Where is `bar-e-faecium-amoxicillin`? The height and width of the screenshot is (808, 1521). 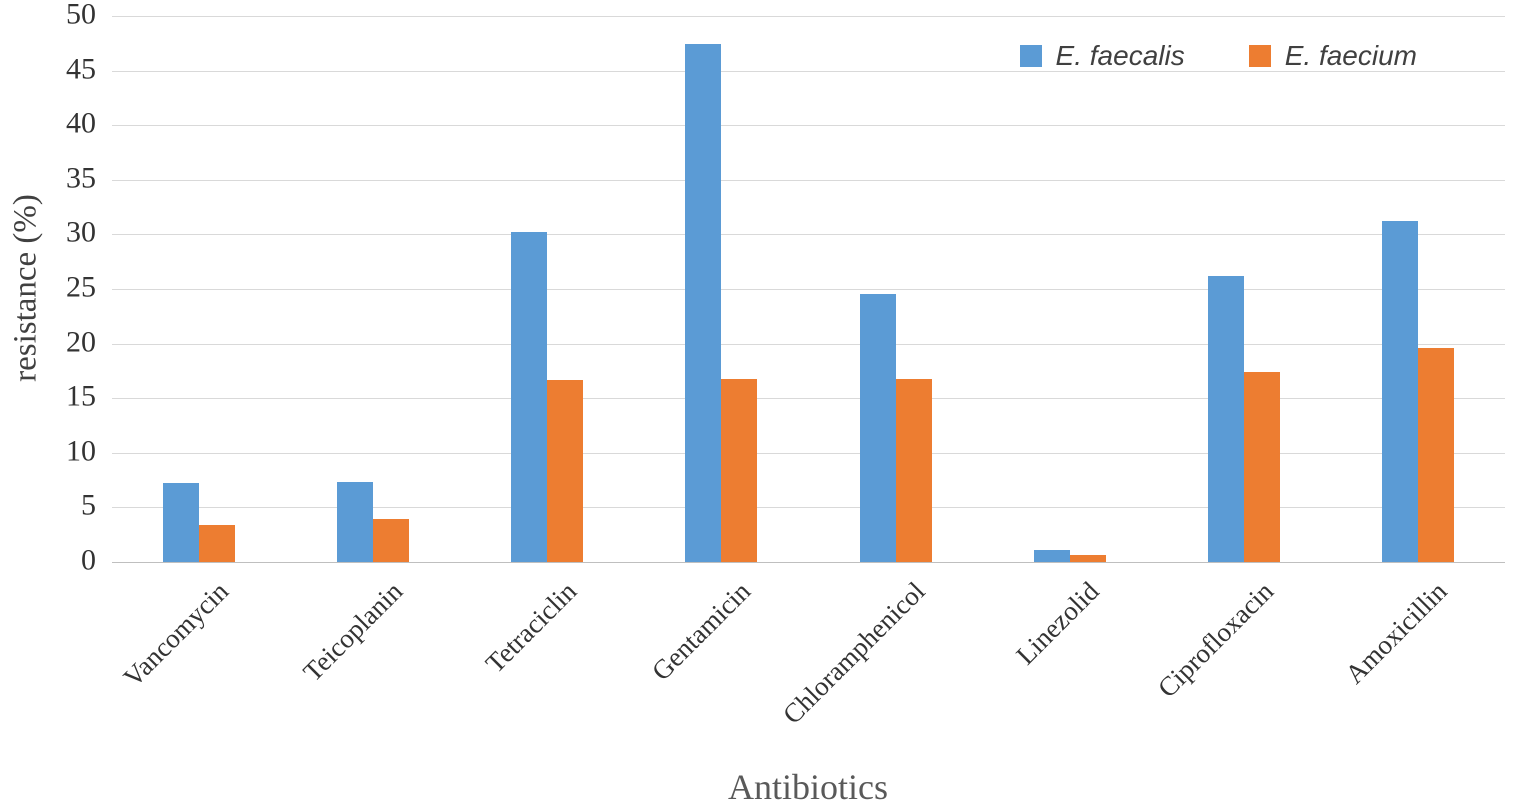
bar-e-faecium-amoxicillin is located at coordinates (1435, 454).